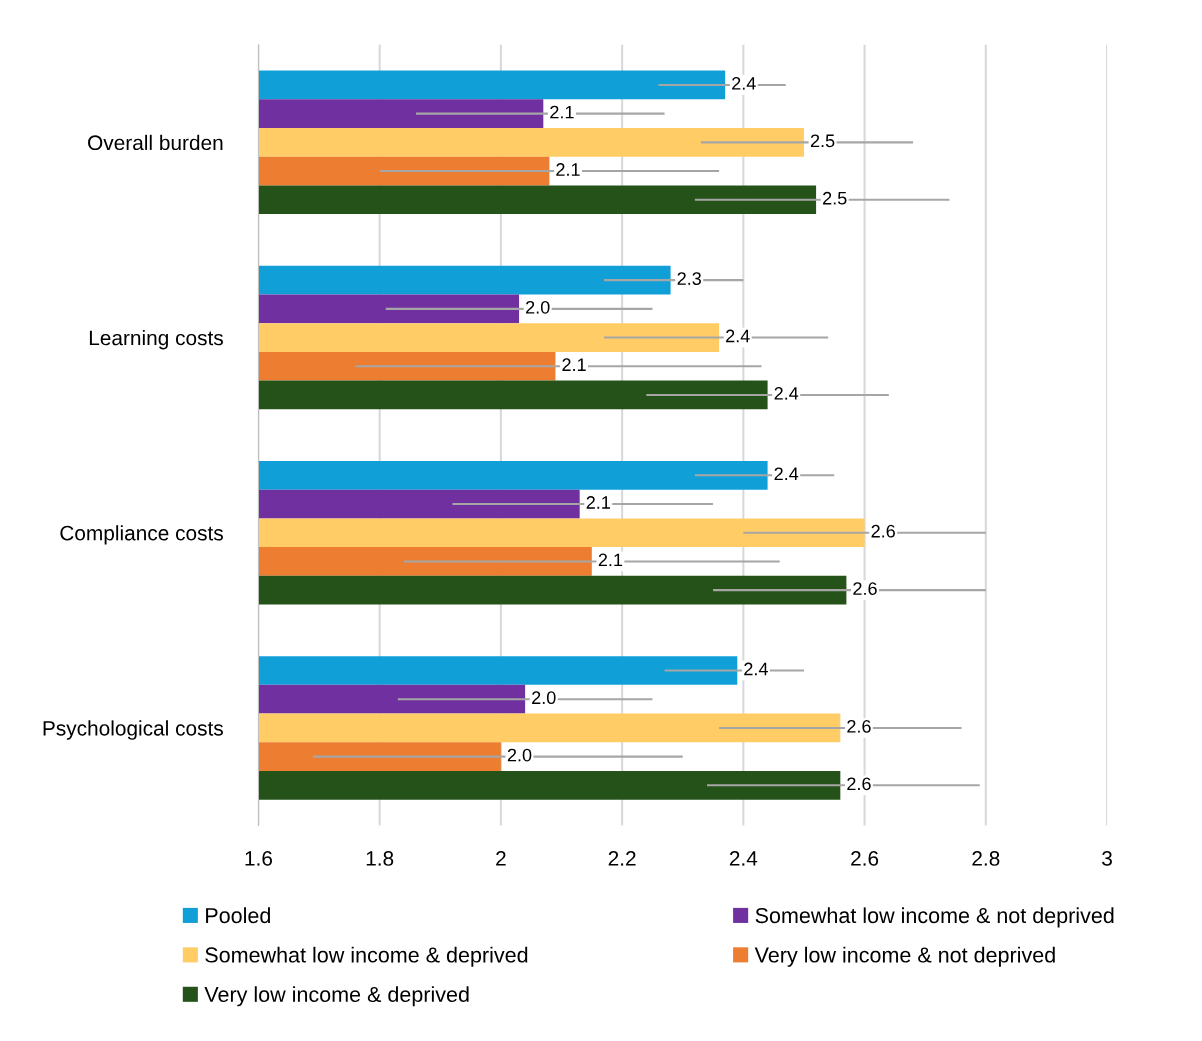 Image resolution: width=1202 pixels, height=1041 pixels. What do you see at coordinates (743, 858) in the screenshot?
I see `x-tick-label: 2.4` at bounding box center [743, 858].